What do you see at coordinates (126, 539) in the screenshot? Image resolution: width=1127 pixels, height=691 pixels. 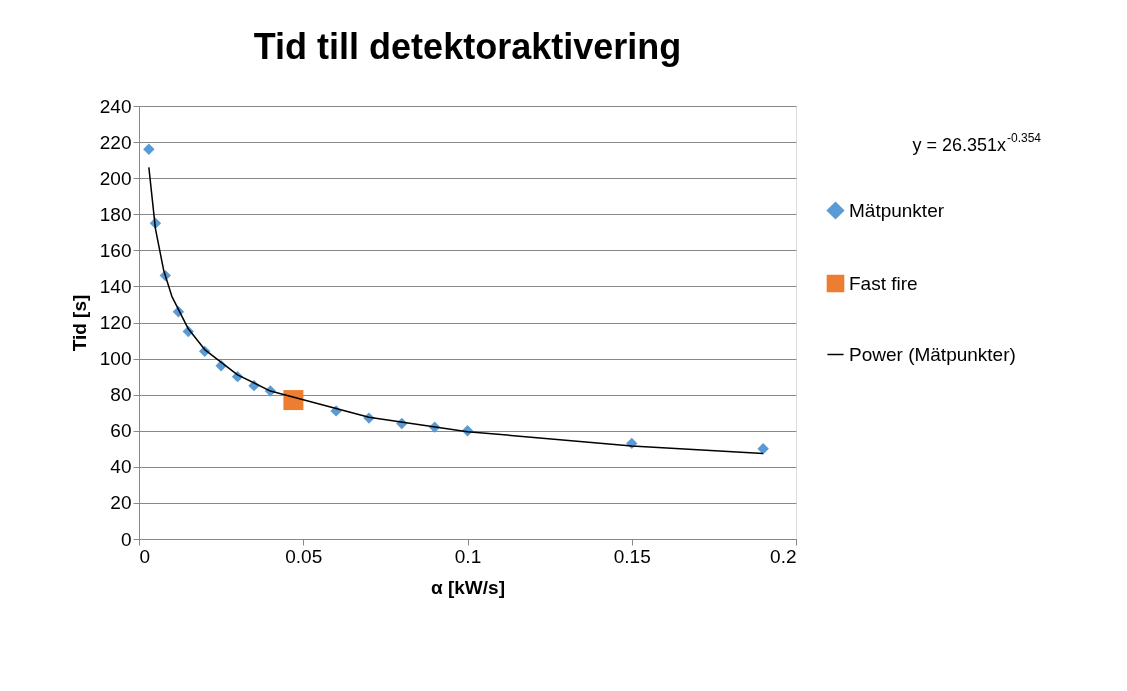 I see `y-tick-label: 0` at bounding box center [126, 539].